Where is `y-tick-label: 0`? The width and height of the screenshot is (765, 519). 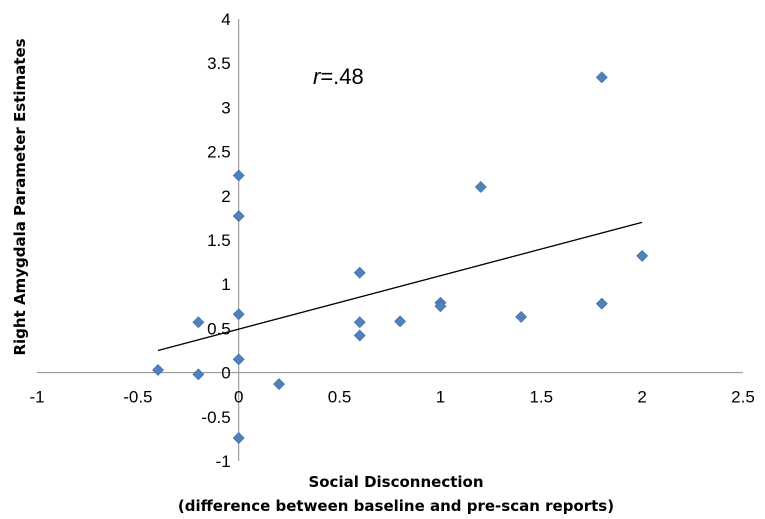
y-tick-label: 0 is located at coordinates (225, 373).